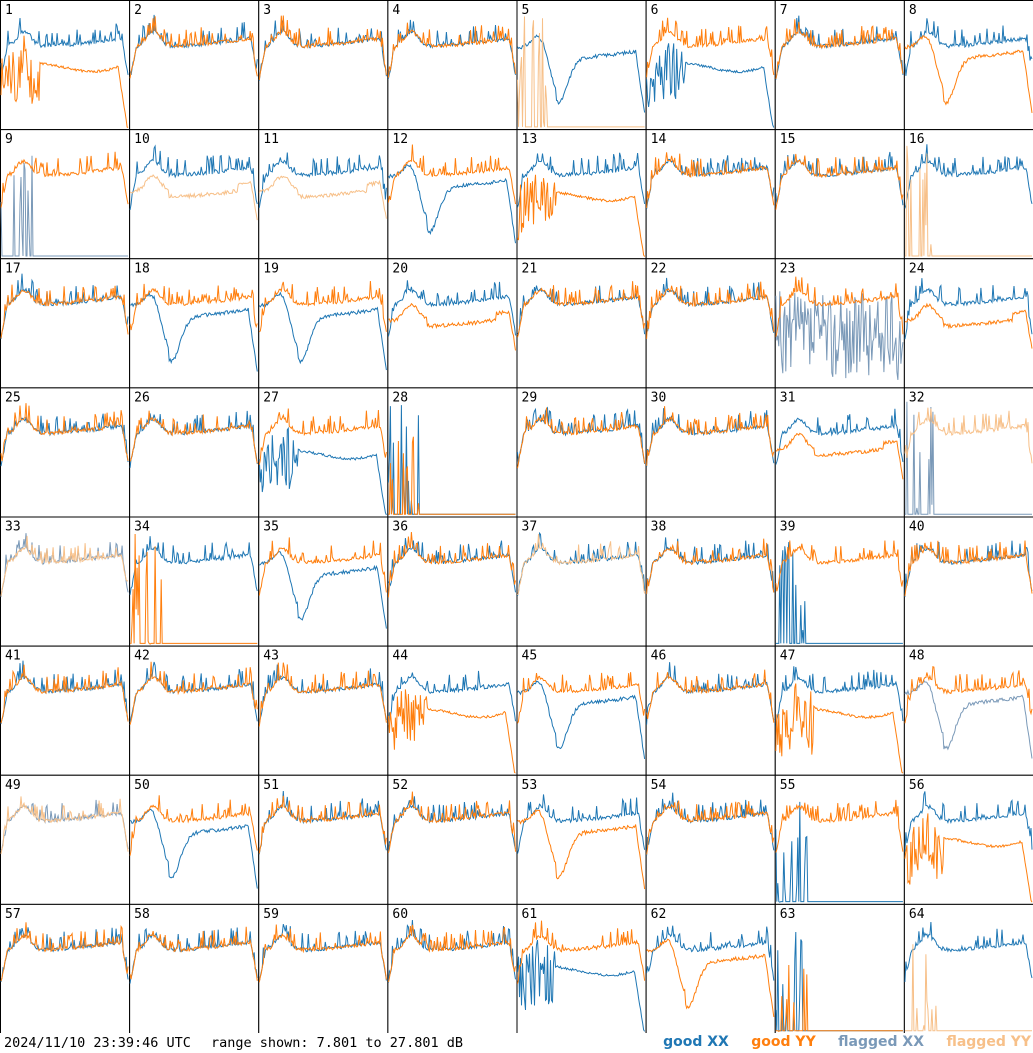 The height and width of the screenshot is (1053, 1033). I want to click on panel-label: 12, so click(400, 139).